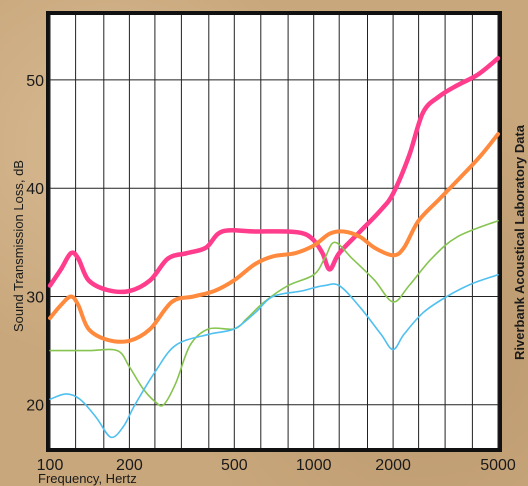  I want to click on x-axis-label: Frequency, Hertz, so click(87, 478).